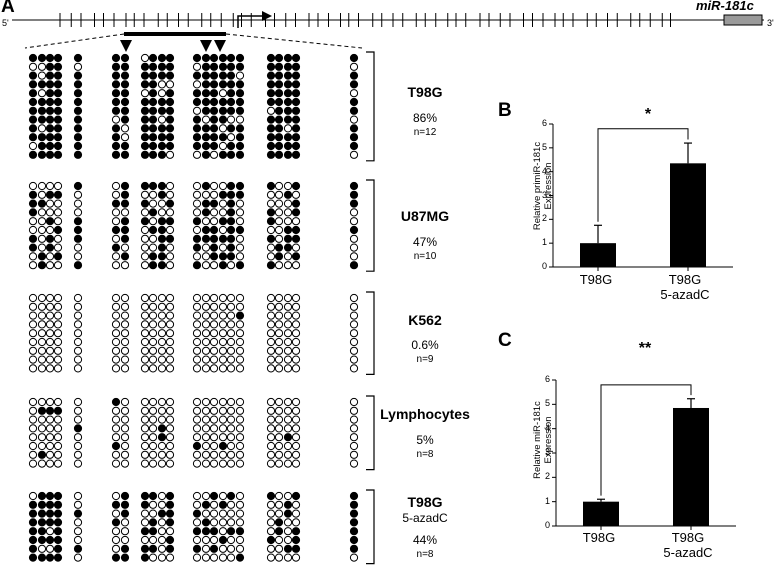  Describe the element at coordinates (688, 552) in the screenshot. I see `panel-c-xcat-2-sub: 5-azadC` at that location.